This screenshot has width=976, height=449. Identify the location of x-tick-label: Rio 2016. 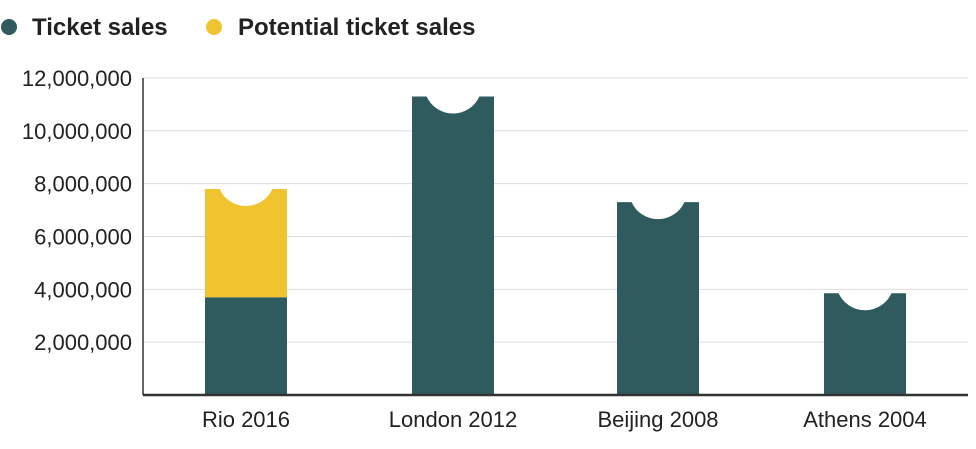
(246, 419).